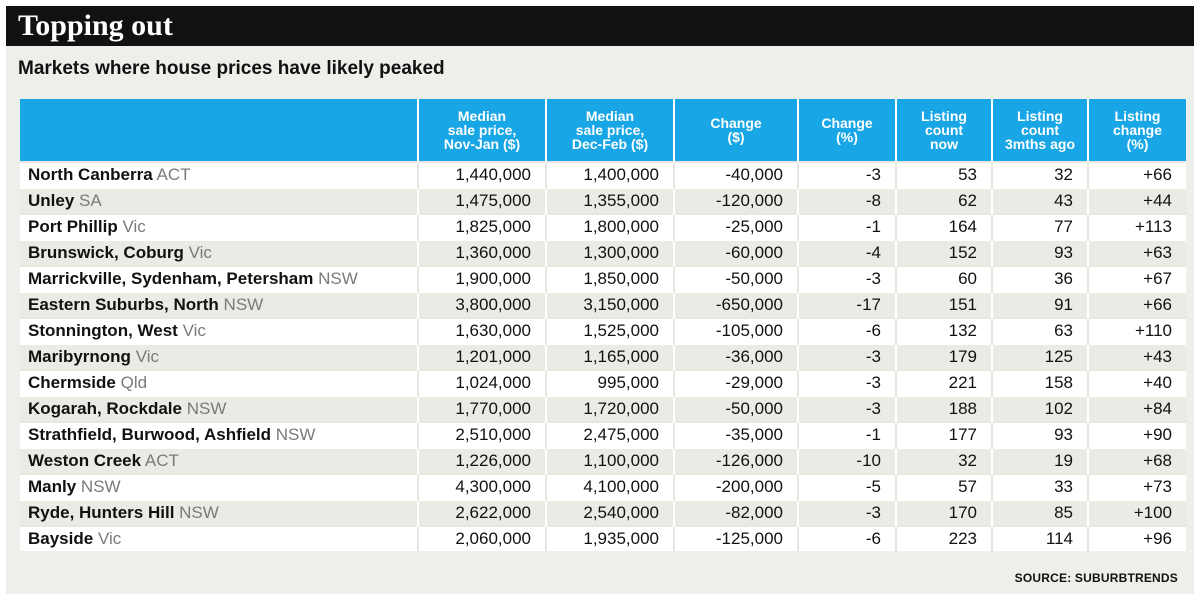  Describe the element at coordinates (219, 304) in the screenshot. I see `suburb-cell: Eastern Suburbs, North NSW` at that location.